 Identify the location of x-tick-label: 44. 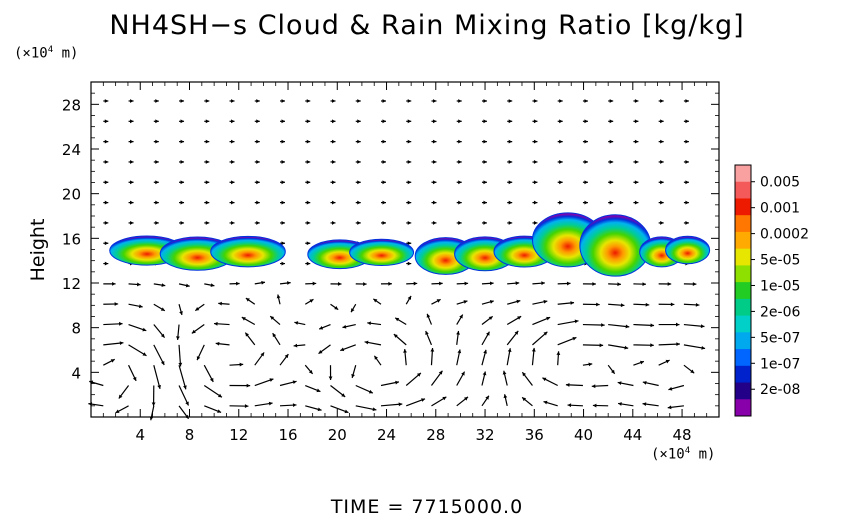
(632, 435).